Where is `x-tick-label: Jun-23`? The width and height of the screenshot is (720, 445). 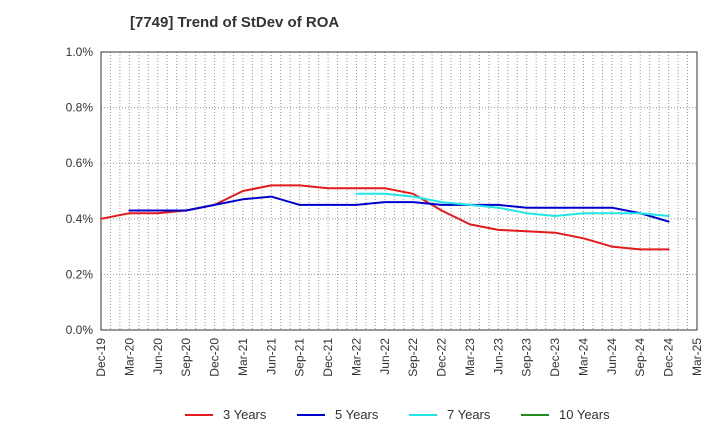 x-tick-label: Jun-23 is located at coordinates (498, 356).